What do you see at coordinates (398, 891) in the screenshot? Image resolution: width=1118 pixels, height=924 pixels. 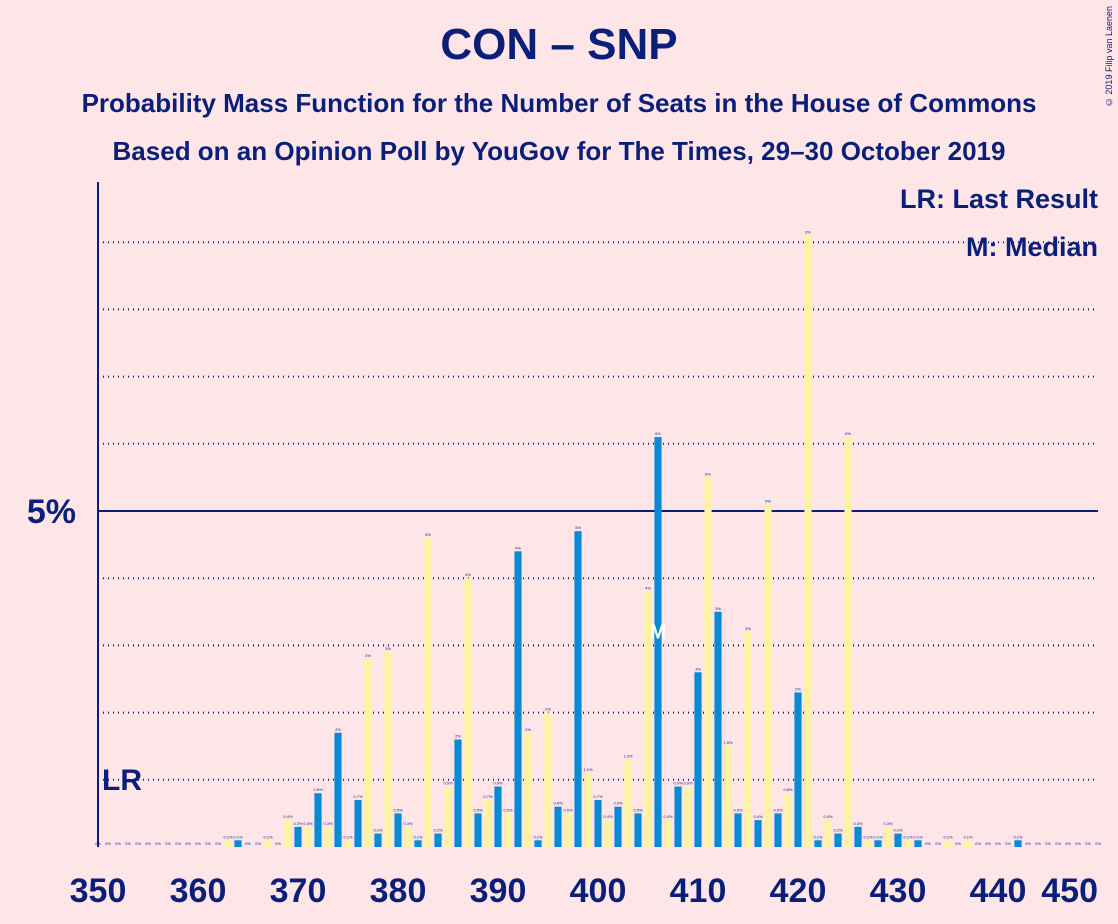 I see `x-tick-label: 380` at bounding box center [398, 891].